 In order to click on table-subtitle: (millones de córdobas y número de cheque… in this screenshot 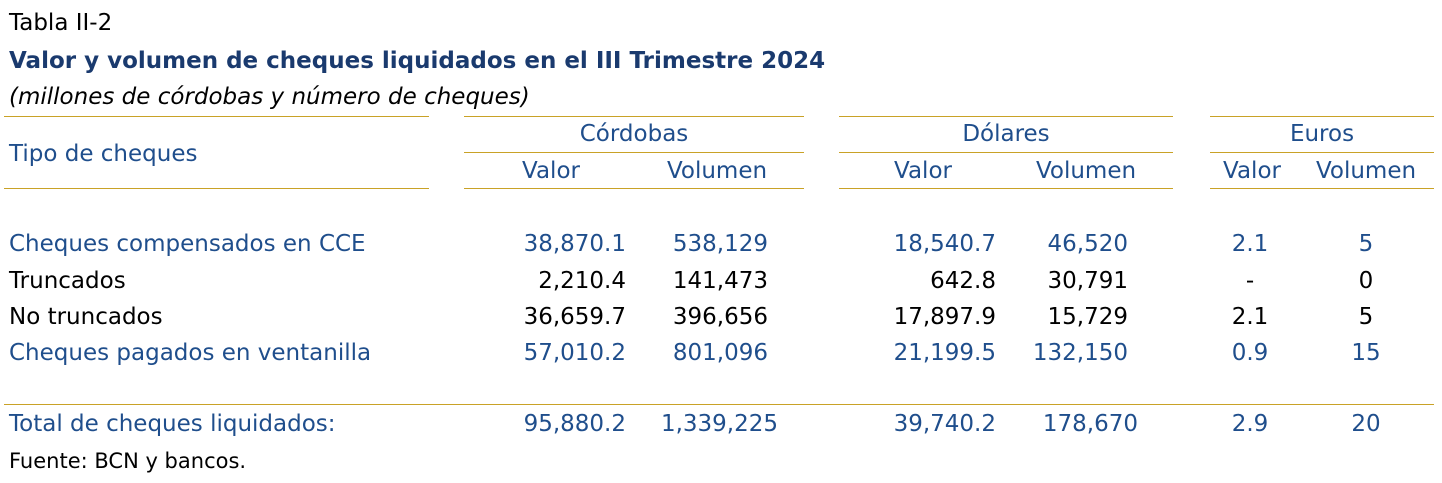, I will do `click(269, 97)`.